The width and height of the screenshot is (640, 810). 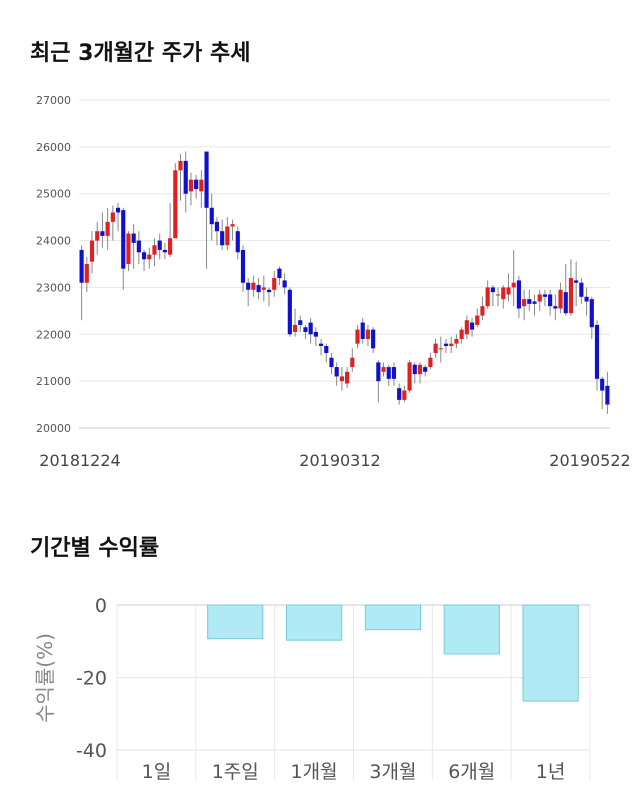 What do you see at coordinates (235, 772) in the screenshot?
I see `returns-x-tick-label: 1주일` at bounding box center [235, 772].